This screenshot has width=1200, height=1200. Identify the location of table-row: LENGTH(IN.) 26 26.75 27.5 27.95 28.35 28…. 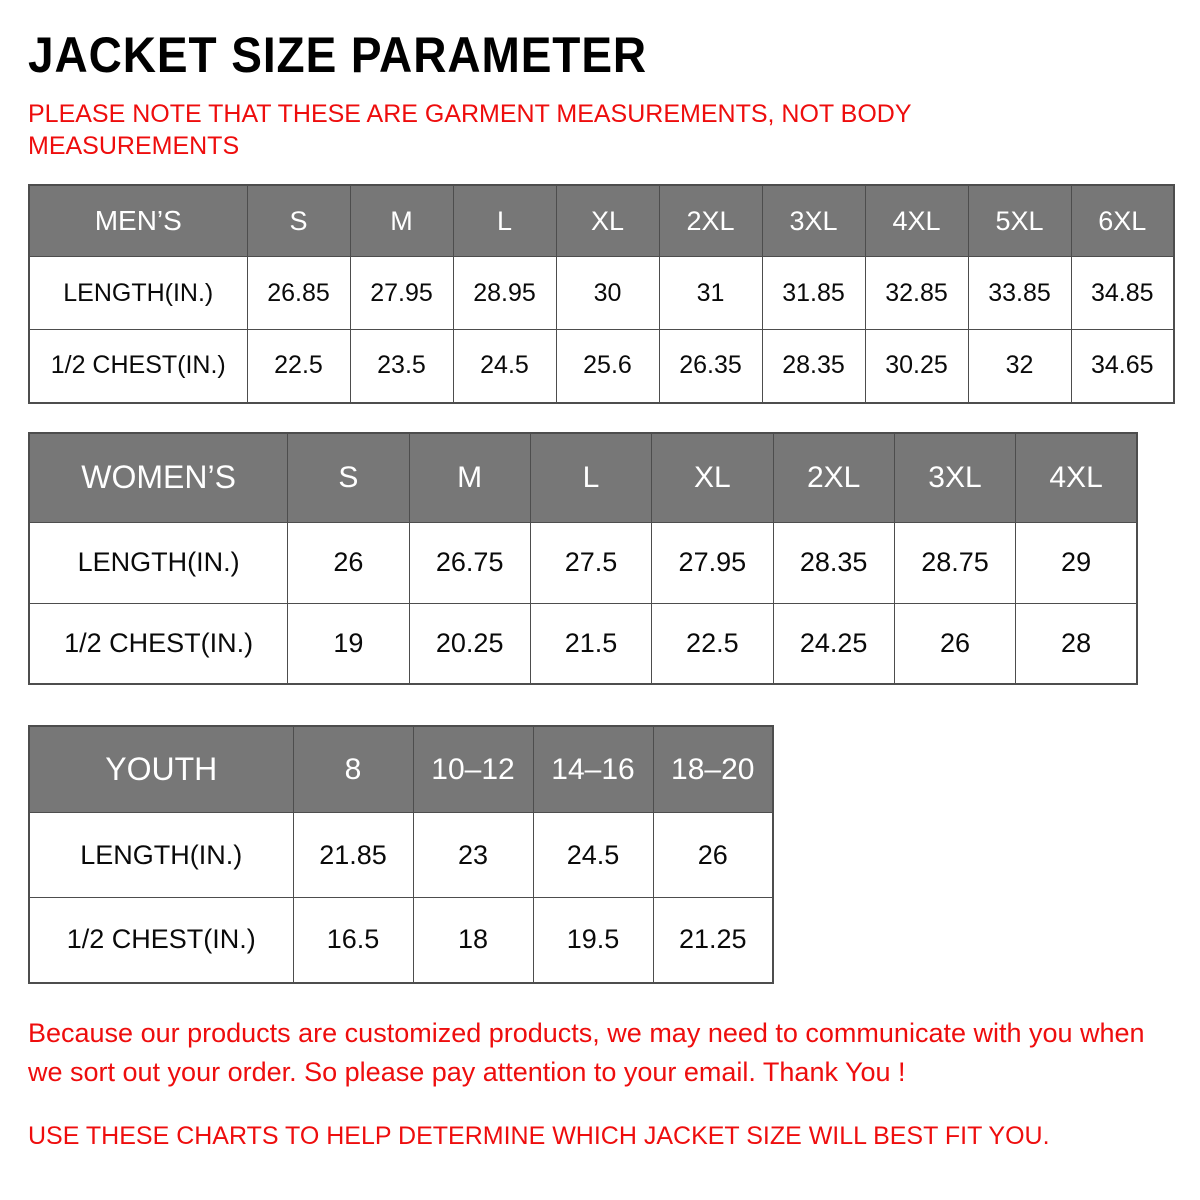
(583, 562).